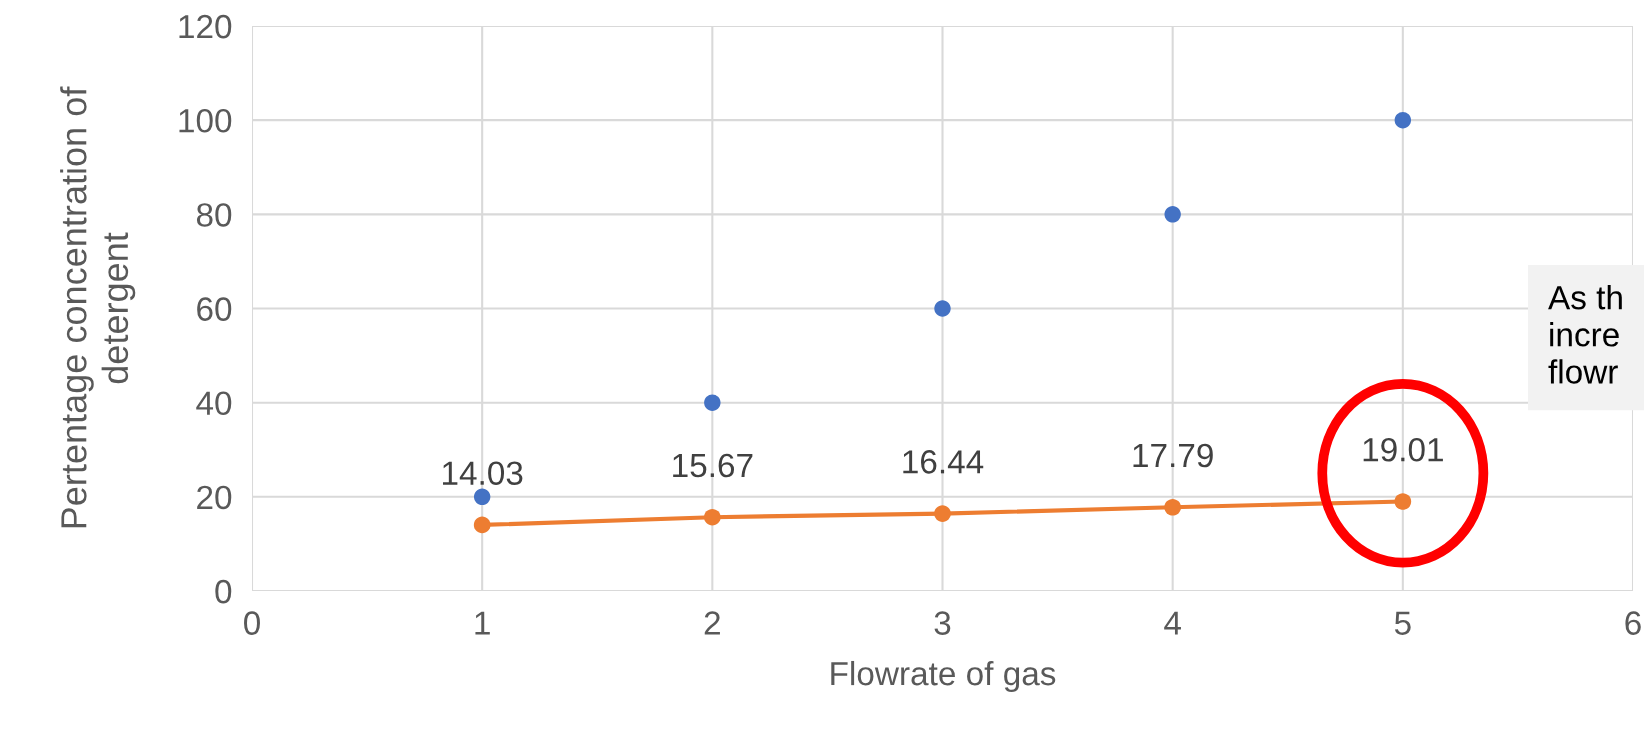 Image resolution: width=1645 pixels, height=743 pixels. What do you see at coordinates (942, 623) in the screenshot?
I see `x-tick-label: 3` at bounding box center [942, 623].